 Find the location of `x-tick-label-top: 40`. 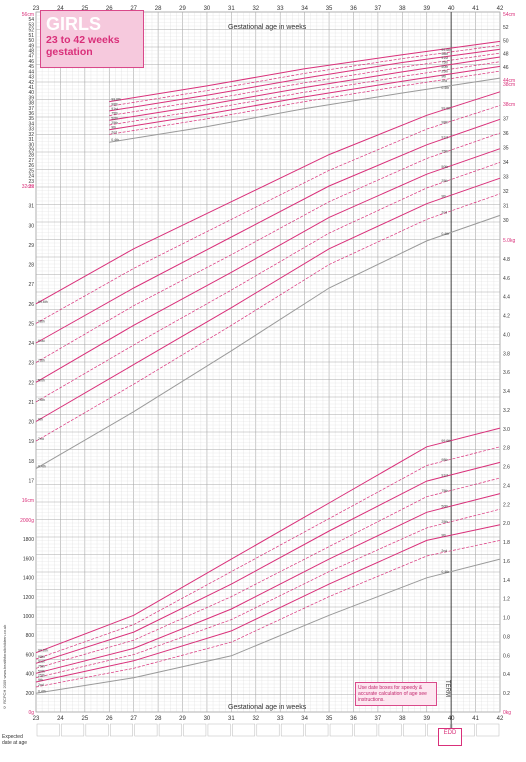

x-tick-label-top: 40 is located at coordinates (451, 9).